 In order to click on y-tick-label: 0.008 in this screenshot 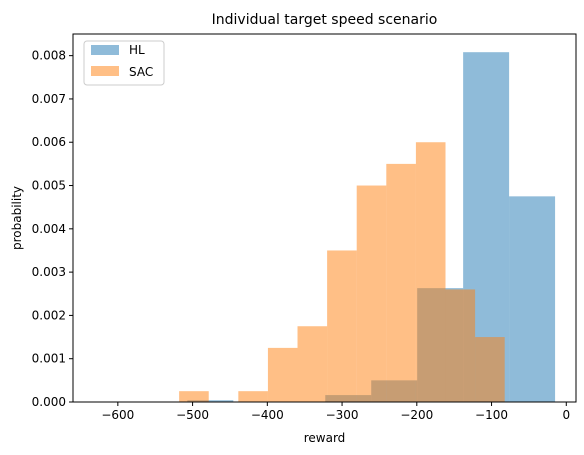, I will do `click(49, 56)`.